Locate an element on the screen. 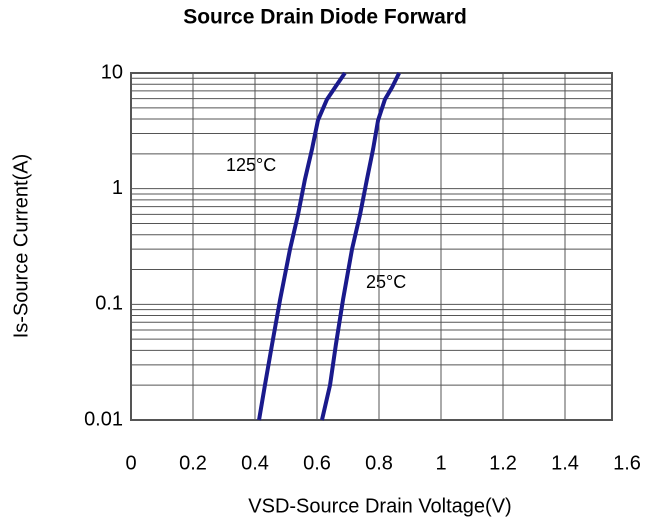 This screenshot has height=532, width=661. x-tick-label: 0.6 is located at coordinates (317, 463).